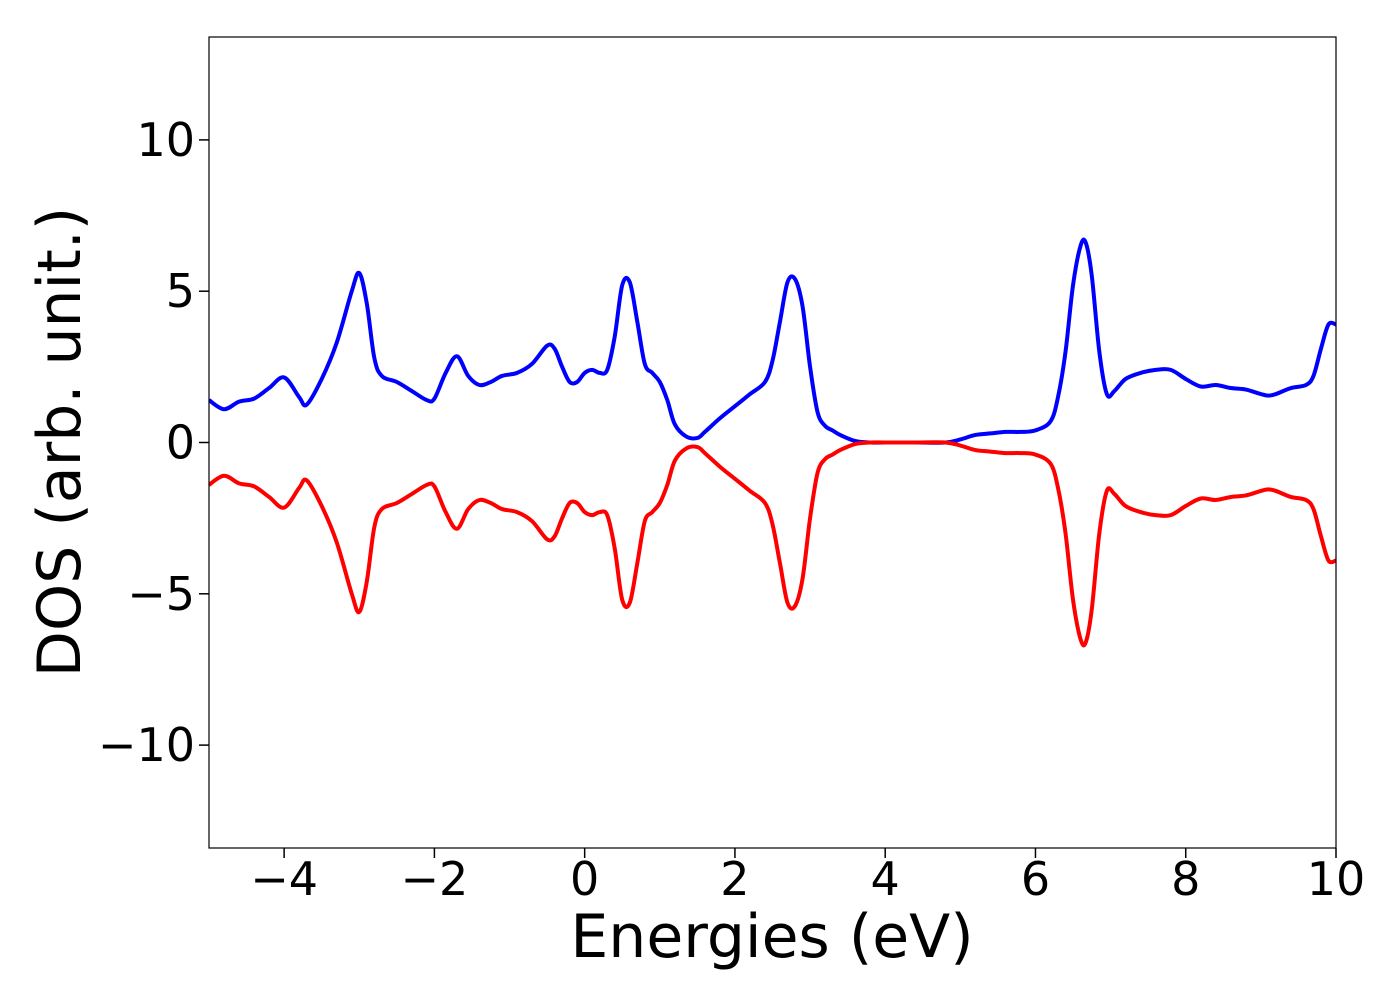 The height and width of the screenshot is (1000, 1400). I want to click on x-tick-label: 2, so click(734, 879).